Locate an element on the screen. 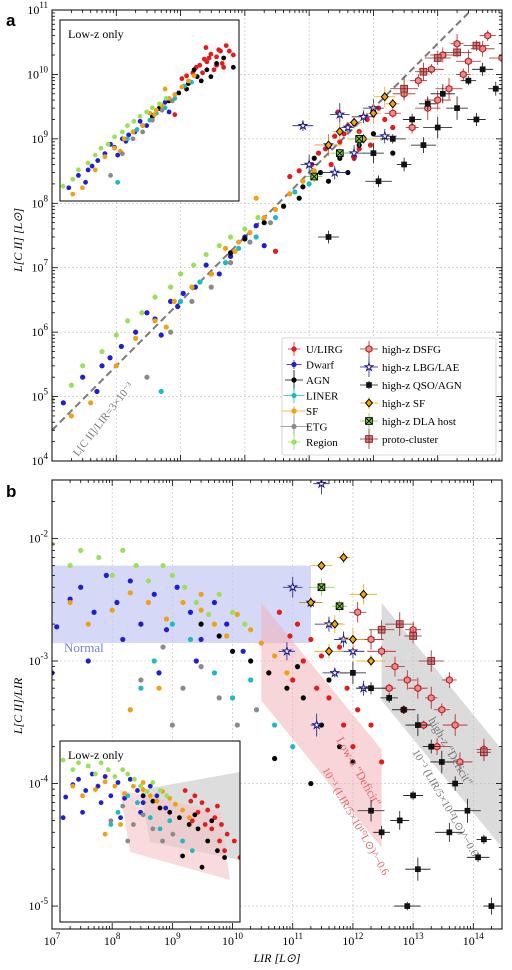 The width and height of the screenshot is (512, 970). legend-marker-etg is located at coordinates (294, 426).